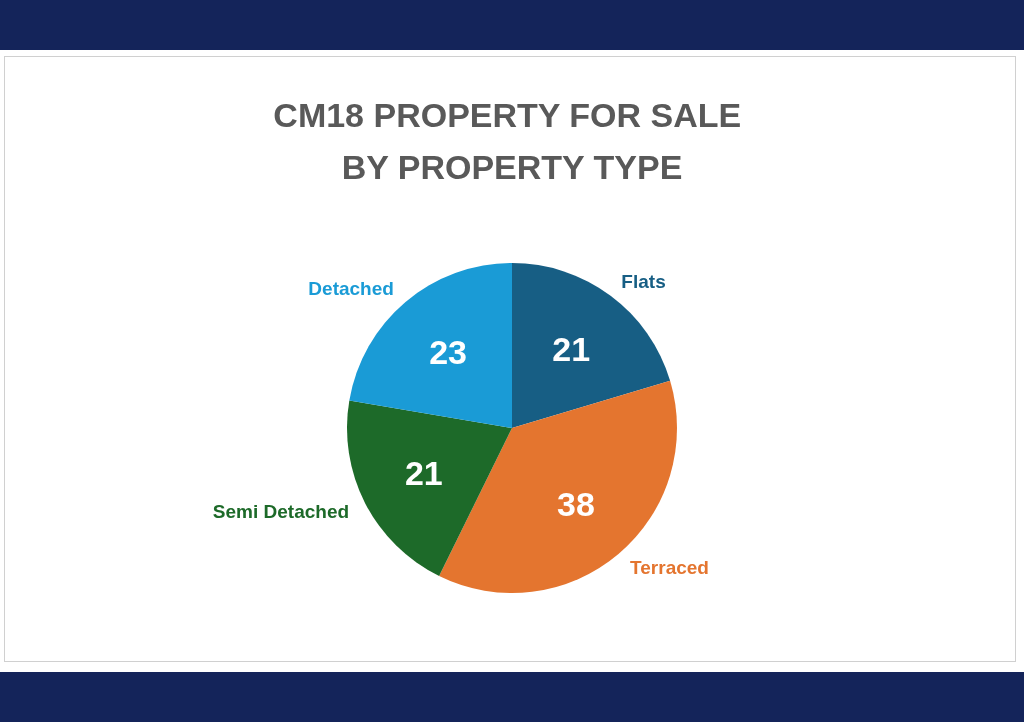  Describe the element at coordinates (575, 503) in the screenshot. I see `data-label: 38` at that location.